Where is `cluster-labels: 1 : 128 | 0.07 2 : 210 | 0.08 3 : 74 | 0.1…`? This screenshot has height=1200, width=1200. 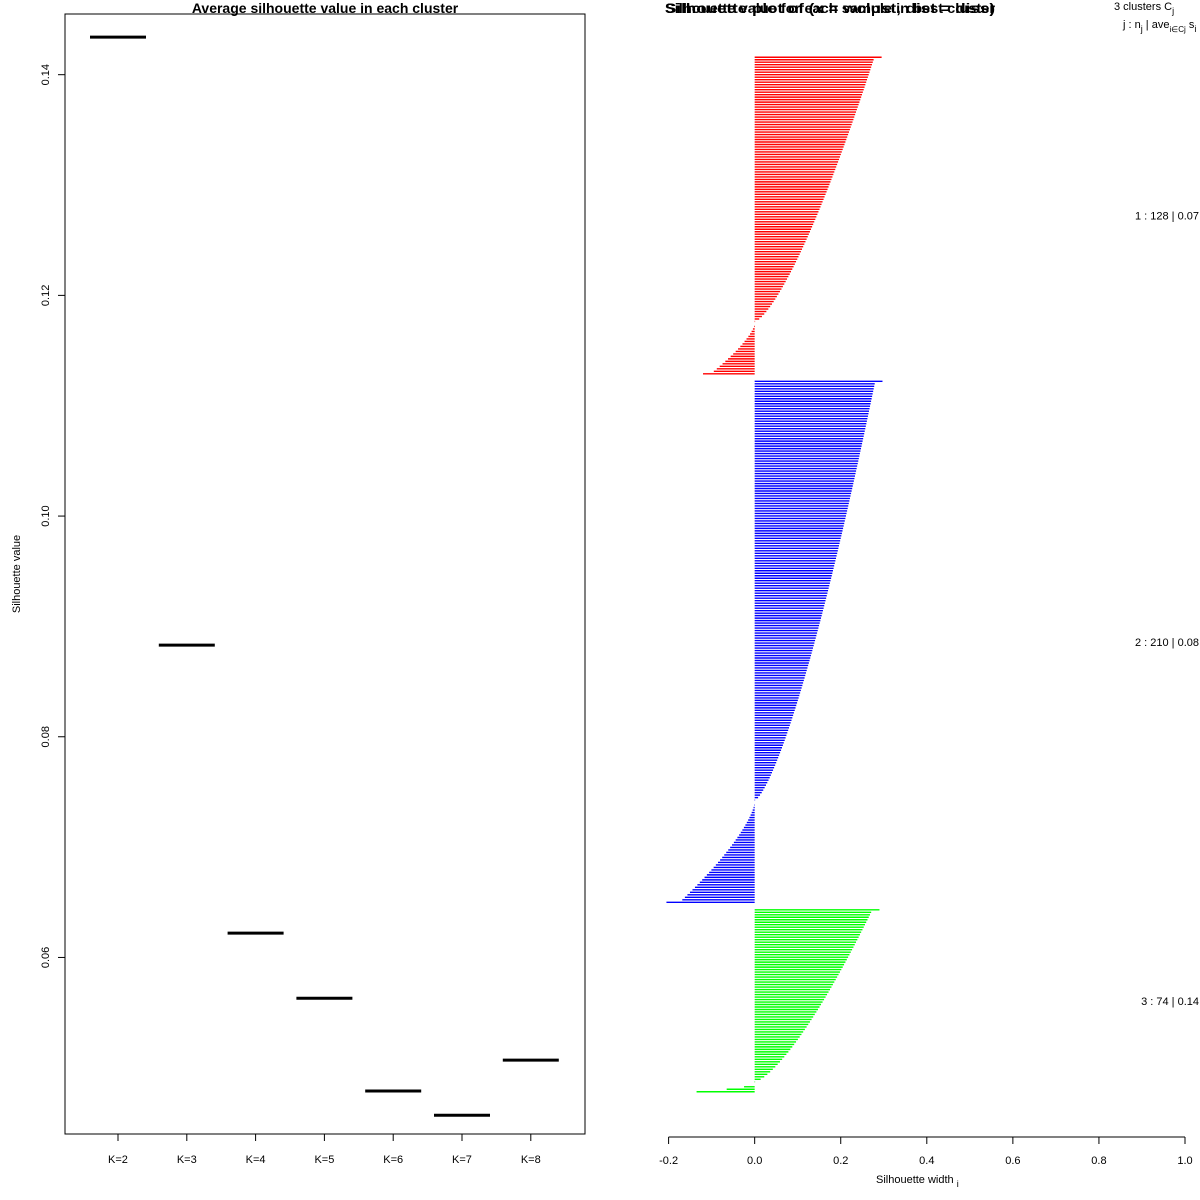 cluster-labels: 1 : 128 | 0.07 2 : 210 | 0.08 3 : 74 | 0.1… is located at coordinates (1167, 609).